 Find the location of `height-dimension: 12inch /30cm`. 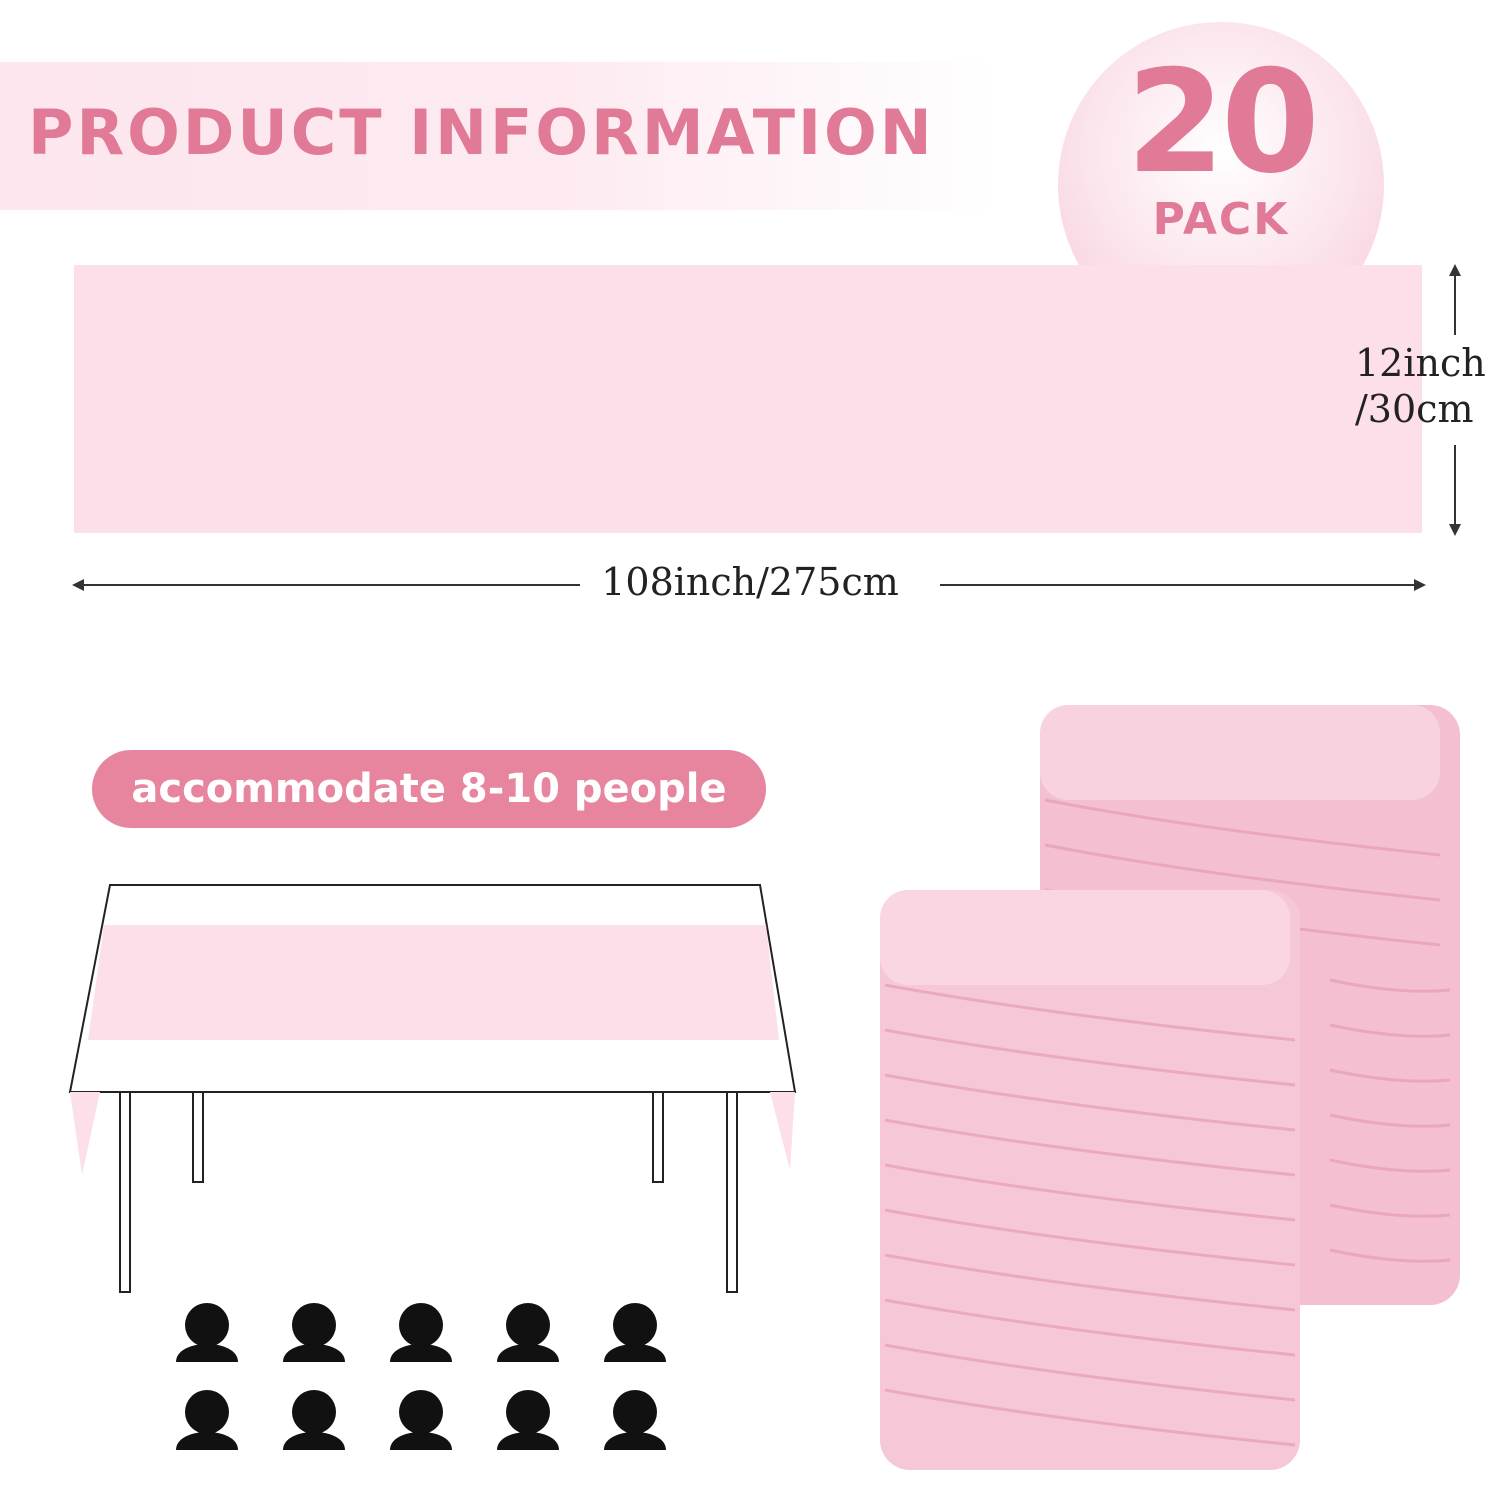

height-dimension: 12inch /30cm is located at coordinates (1420, 386).